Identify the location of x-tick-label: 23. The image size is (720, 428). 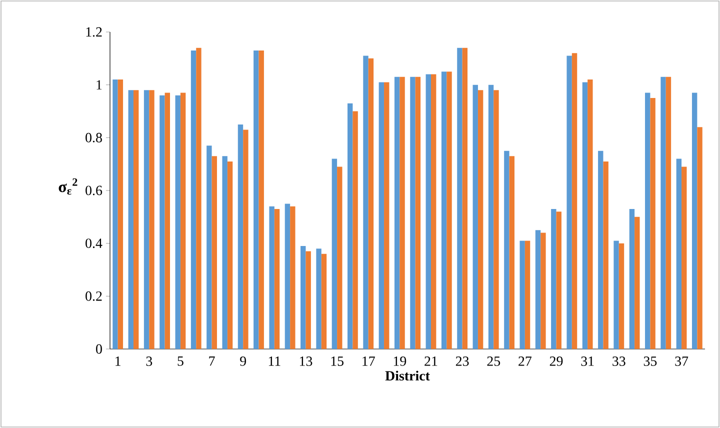
(462, 361).